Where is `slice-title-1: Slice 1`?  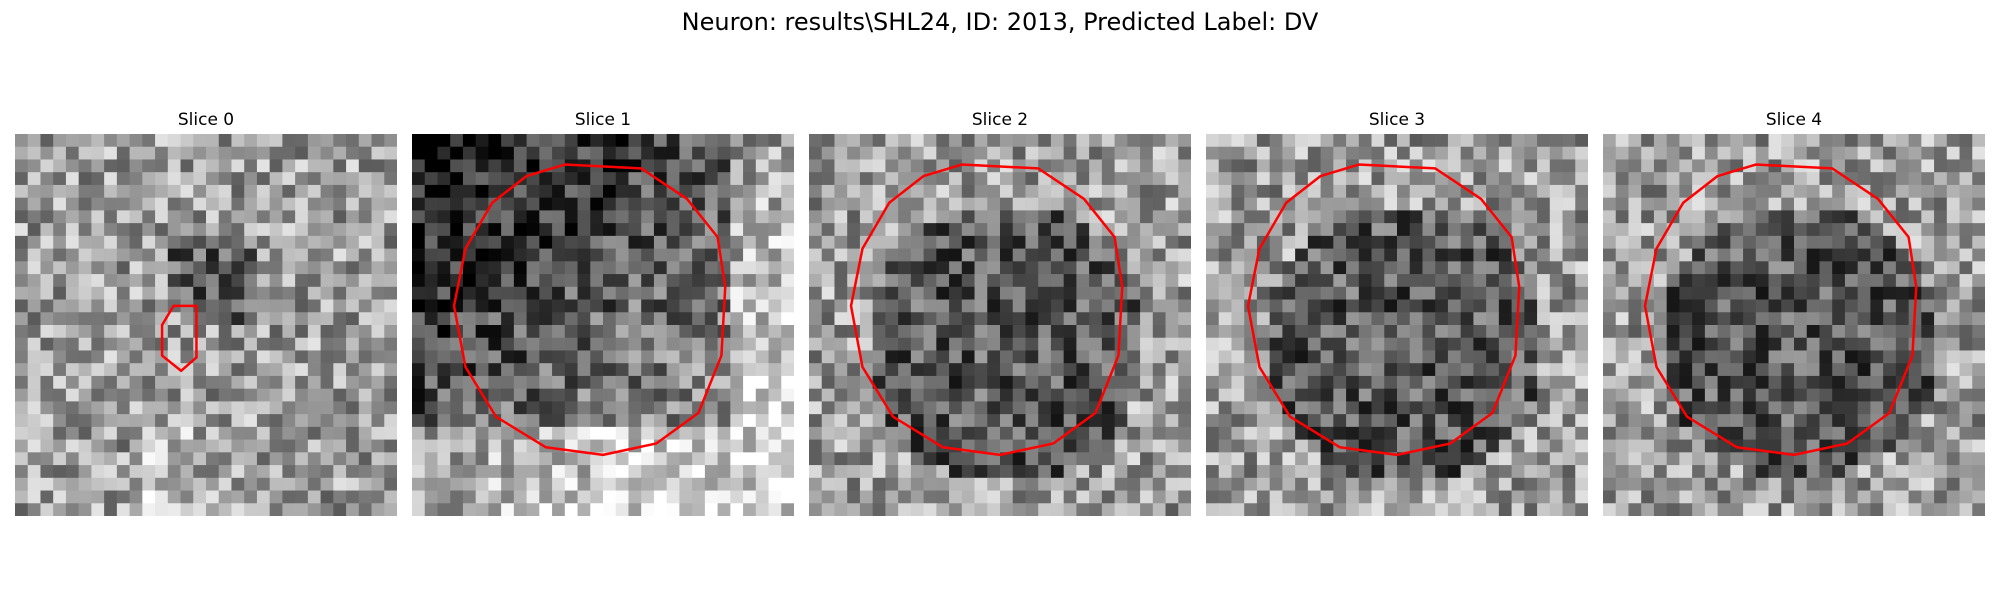 slice-title-1: Slice 1 is located at coordinates (603, 120).